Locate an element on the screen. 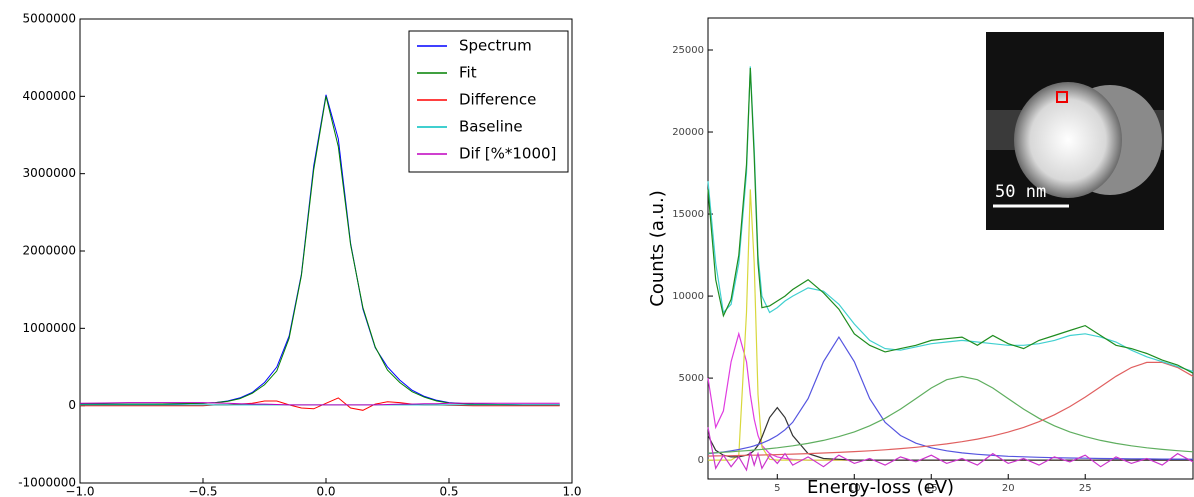  x-axis-label: Energy-loss (eV) is located at coordinates (880, 487).